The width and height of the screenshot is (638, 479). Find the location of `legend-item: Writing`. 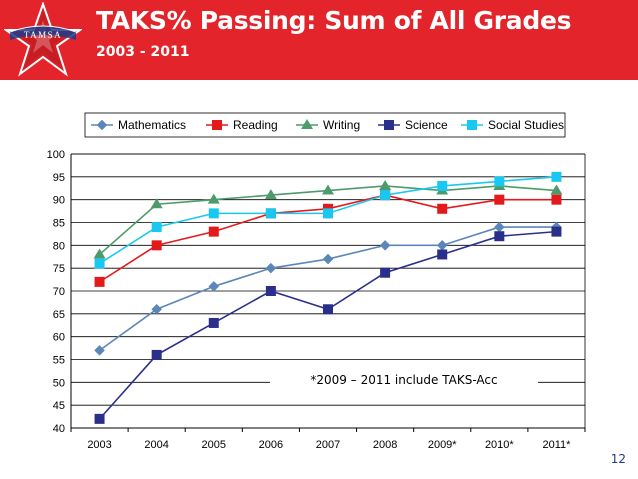

legend-item: Writing is located at coordinates (328, 125).